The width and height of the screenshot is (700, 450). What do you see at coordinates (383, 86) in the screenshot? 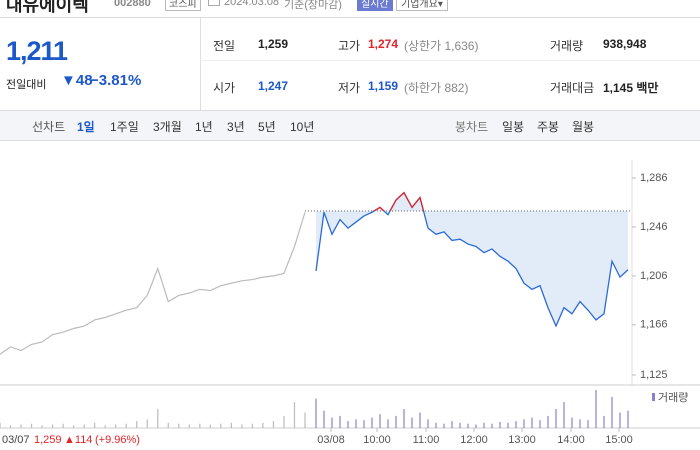
I see `stat-value: 1,159` at bounding box center [383, 86].